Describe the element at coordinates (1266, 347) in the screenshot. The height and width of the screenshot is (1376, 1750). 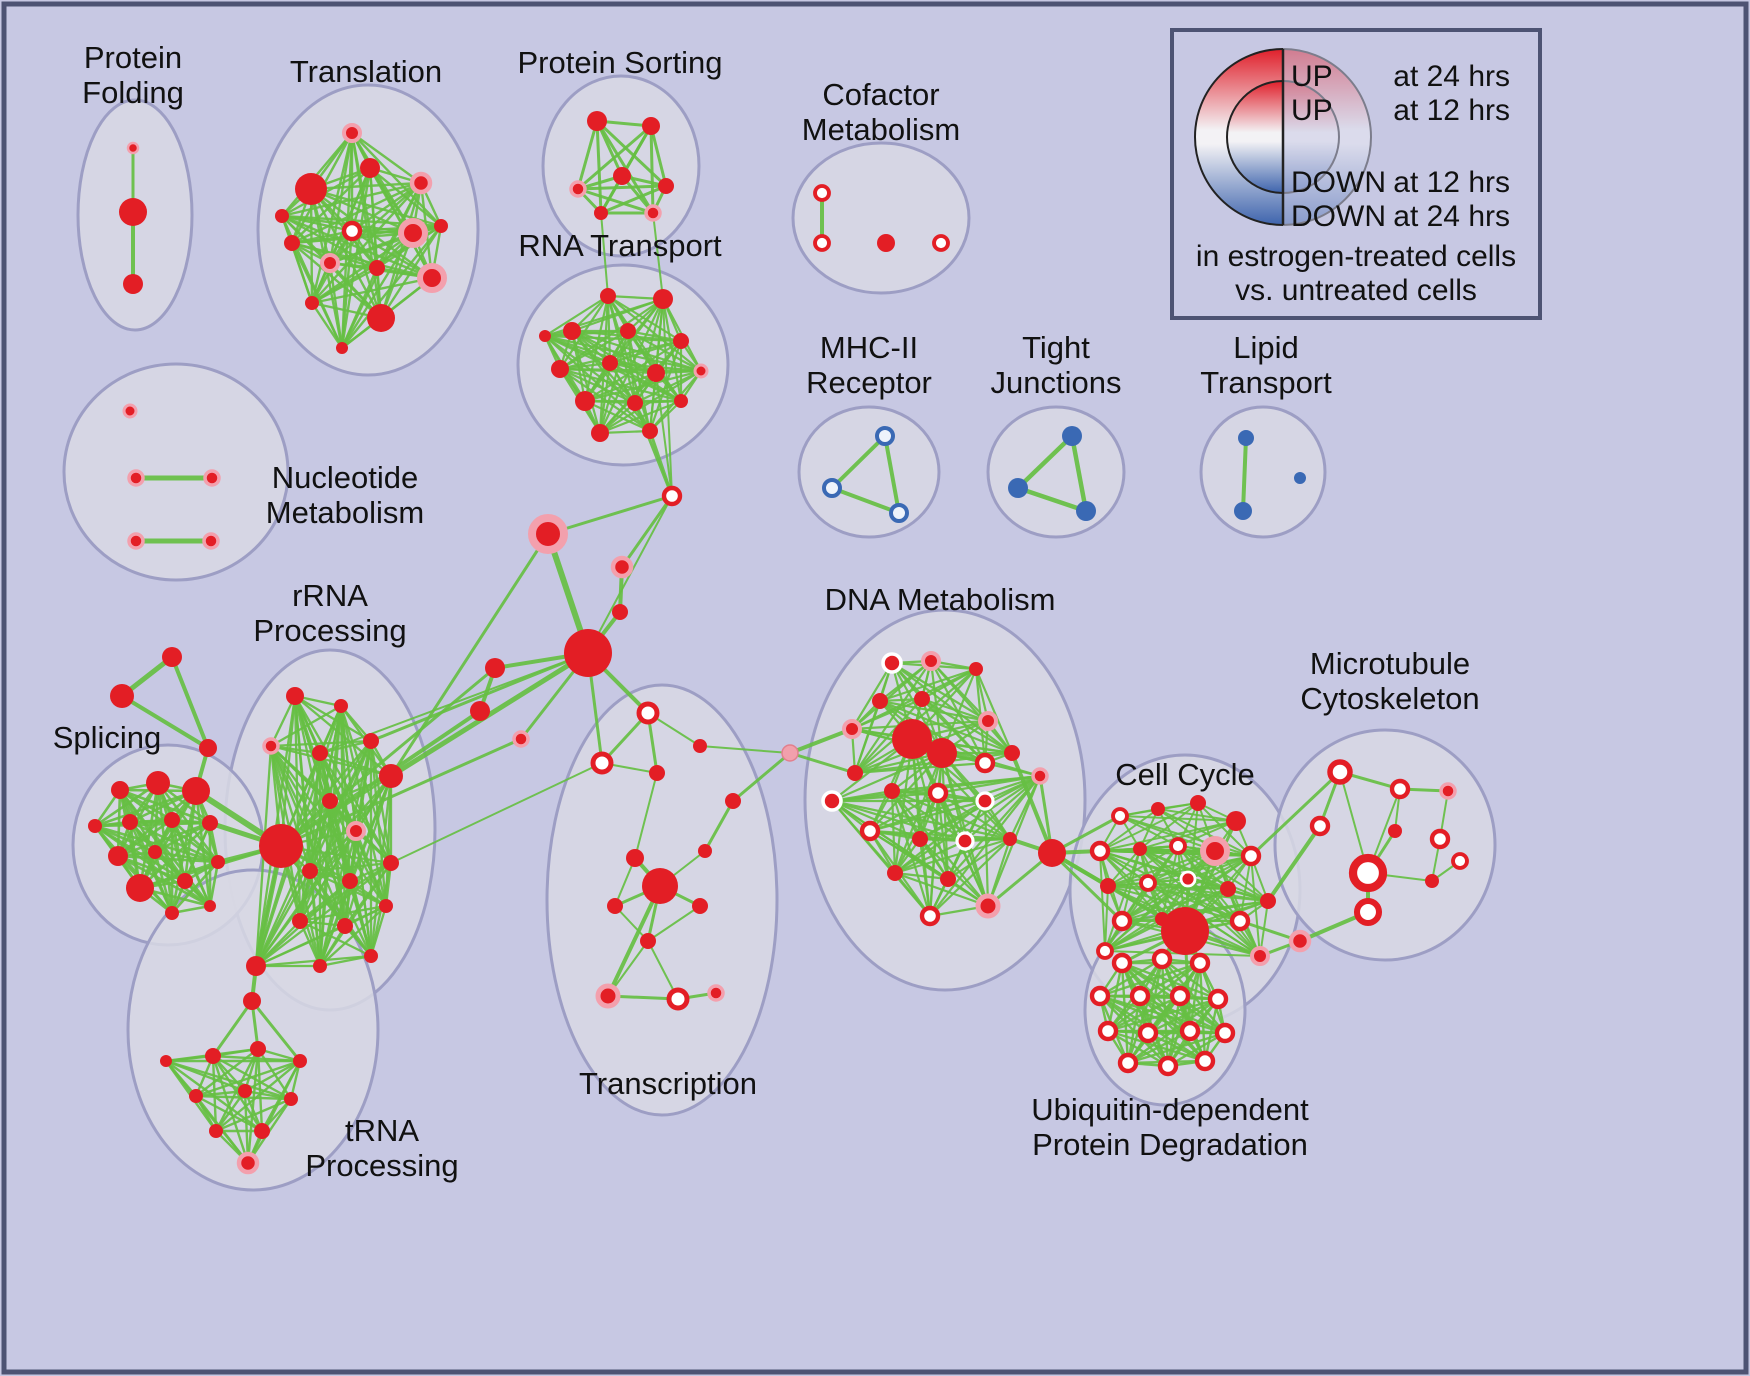
I see `cluster-label: Lipid` at that location.